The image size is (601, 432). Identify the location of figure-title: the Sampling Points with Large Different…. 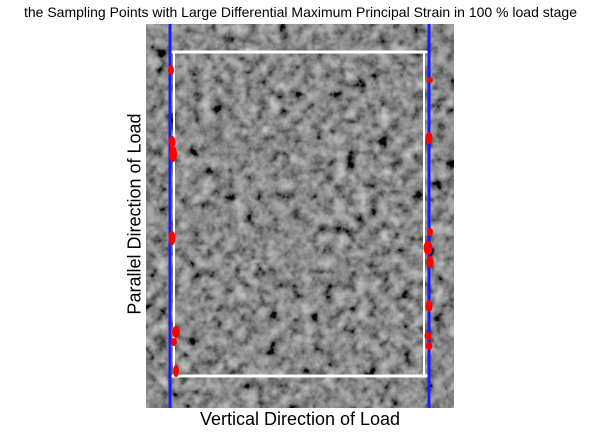
(300, 12).